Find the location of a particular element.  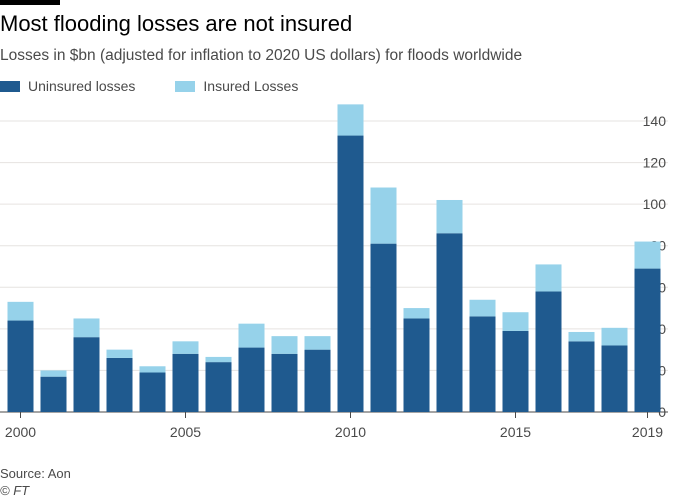

legend-item-insured: Insured Losses is located at coordinates (236, 86).